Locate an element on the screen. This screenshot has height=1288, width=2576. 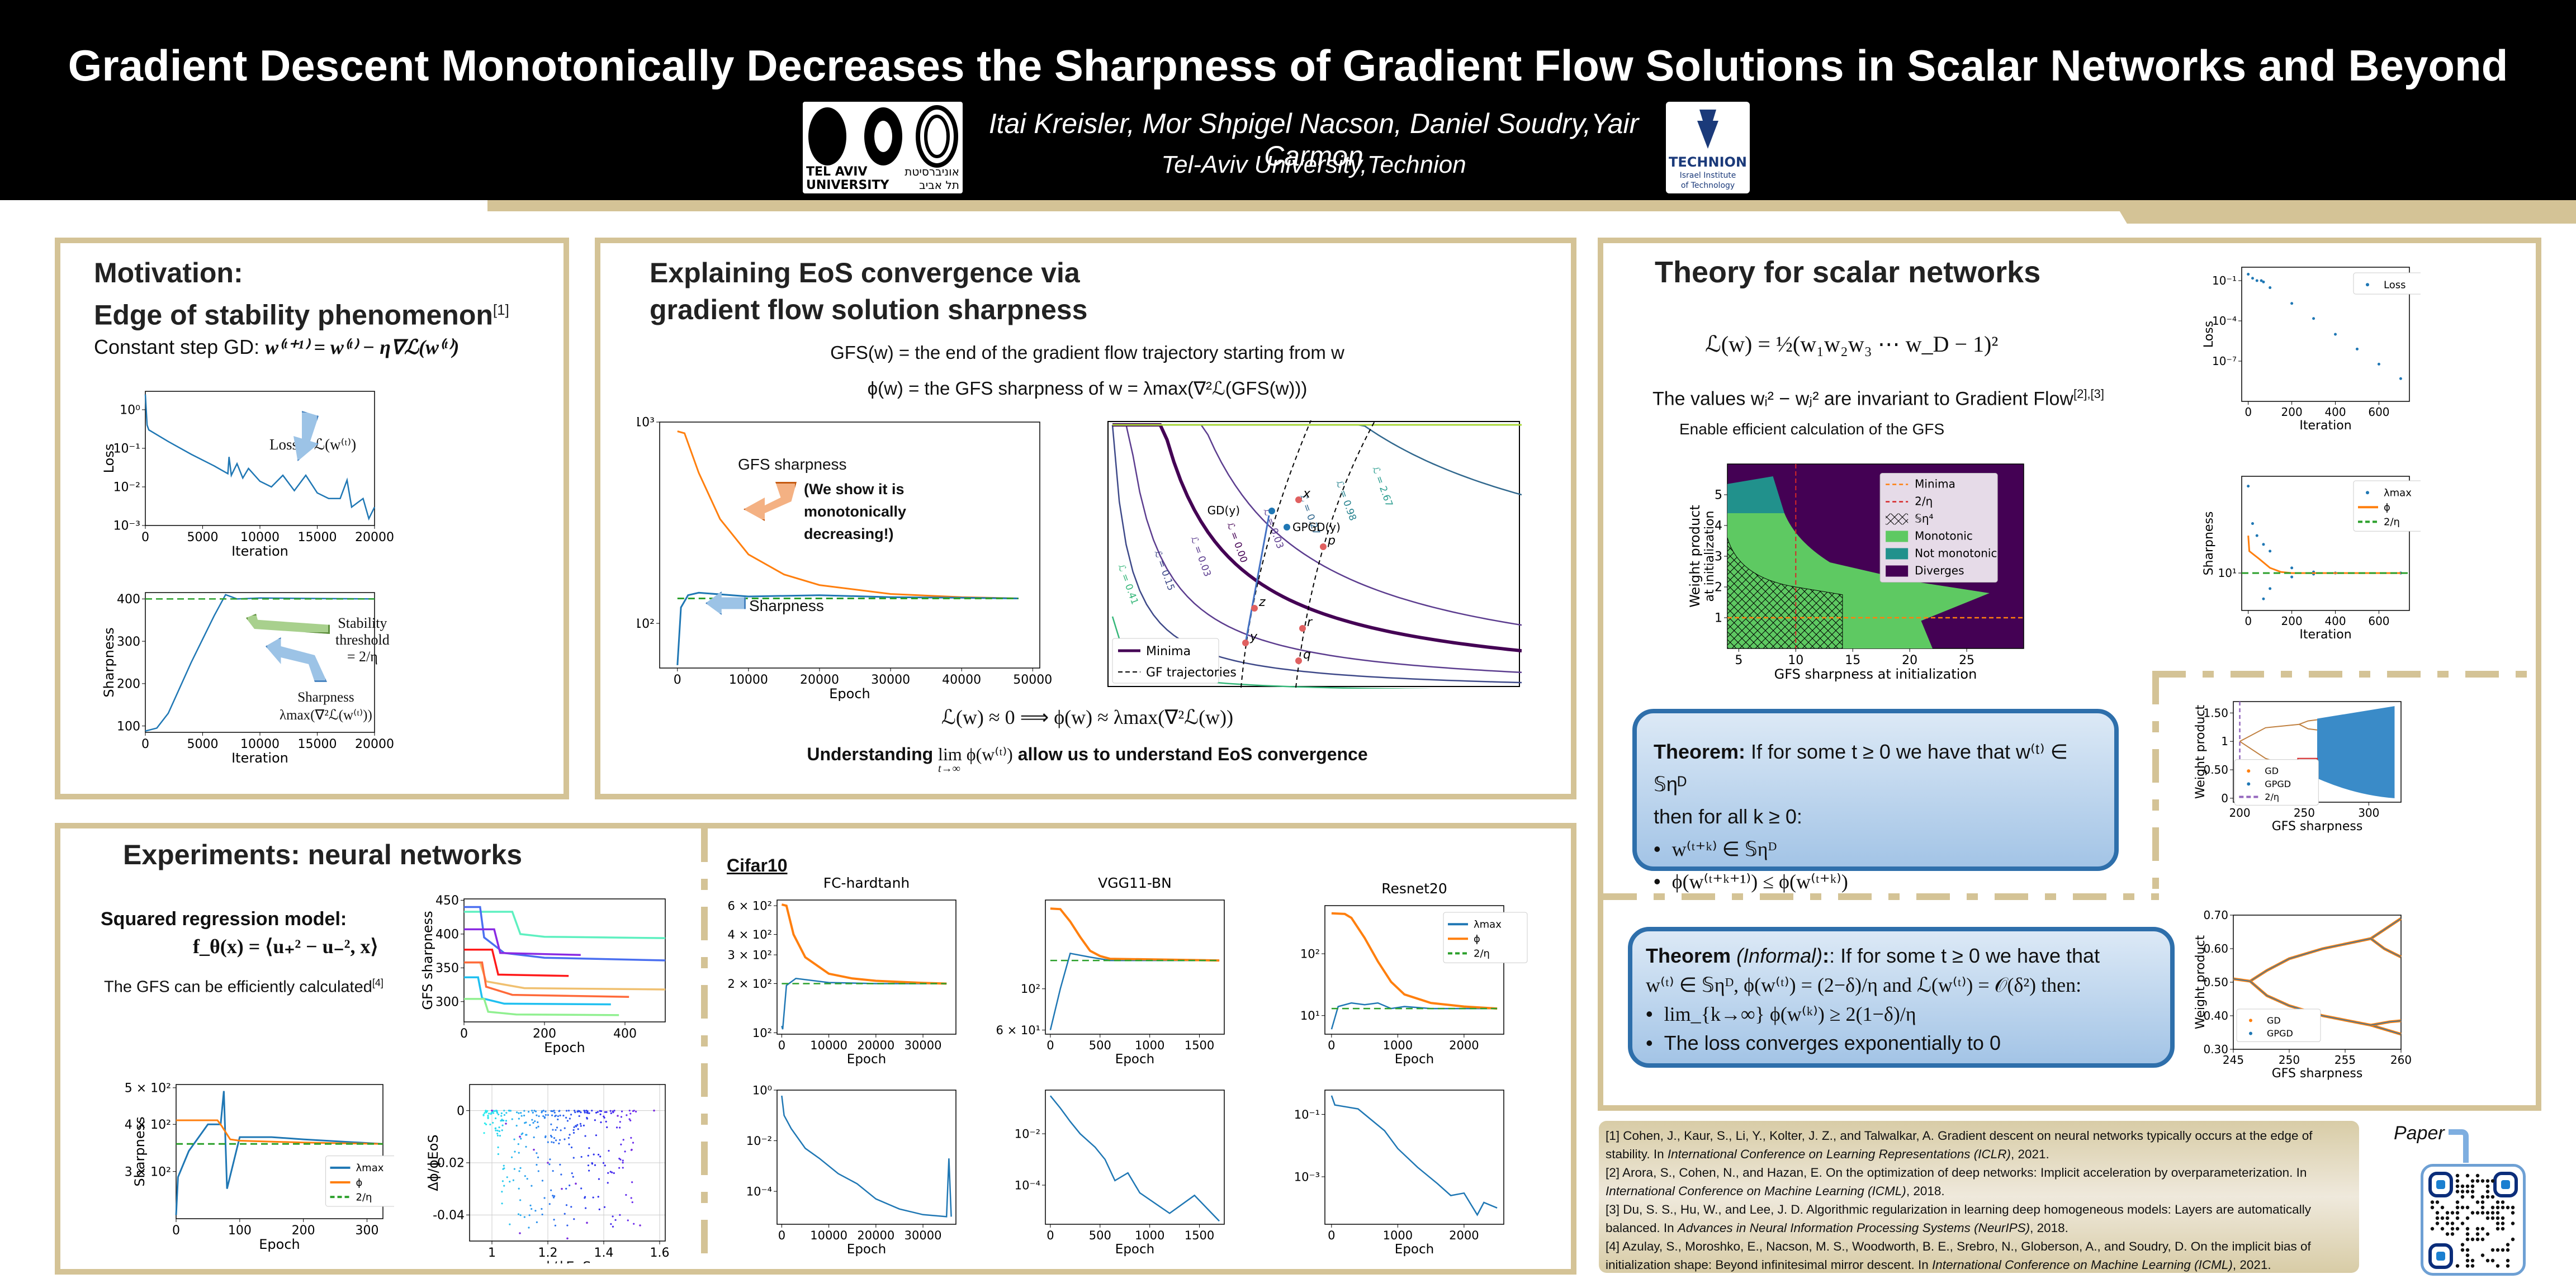
series-line-Loss is located at coordinates (1414, 1155).